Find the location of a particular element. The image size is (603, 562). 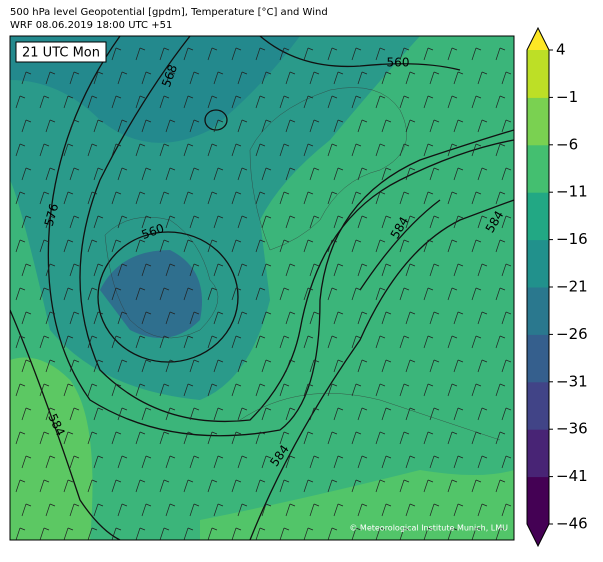

colorbar-tick-label: −6 is located at coordinates (567, 144).